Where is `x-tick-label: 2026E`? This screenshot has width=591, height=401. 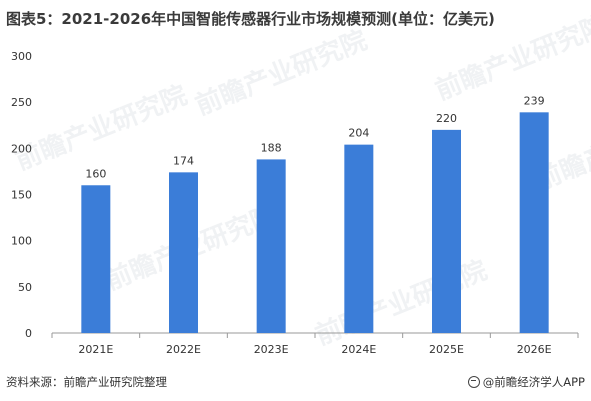 x-tick-label: 2026E is located at coordinates (534, 349).